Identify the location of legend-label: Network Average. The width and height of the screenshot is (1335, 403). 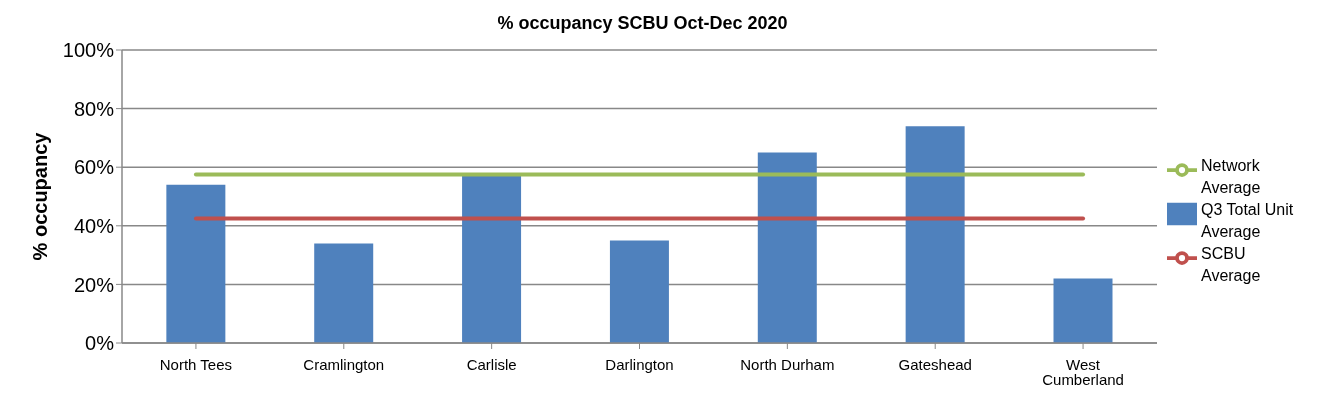
(1231, 176).